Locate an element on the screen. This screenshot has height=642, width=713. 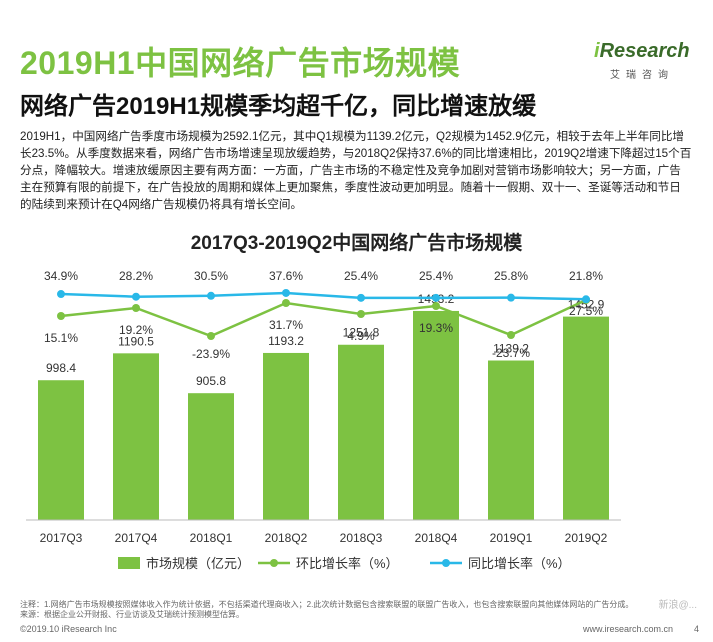
page-title: 2019H1中国网络广告市场规模 is located at coordinates (240, 63).